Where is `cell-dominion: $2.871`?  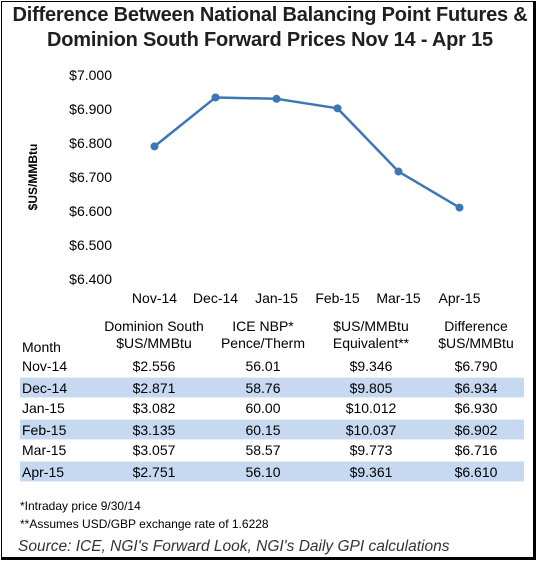 cell-dominion: $2.871 is located at coordinates (154, 388).